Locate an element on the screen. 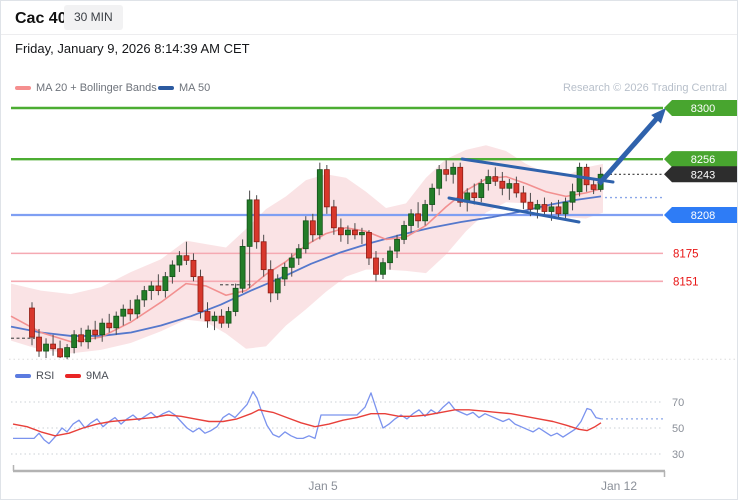  timeframe-badge: 30 MIN is located at coordinates (93, 17).